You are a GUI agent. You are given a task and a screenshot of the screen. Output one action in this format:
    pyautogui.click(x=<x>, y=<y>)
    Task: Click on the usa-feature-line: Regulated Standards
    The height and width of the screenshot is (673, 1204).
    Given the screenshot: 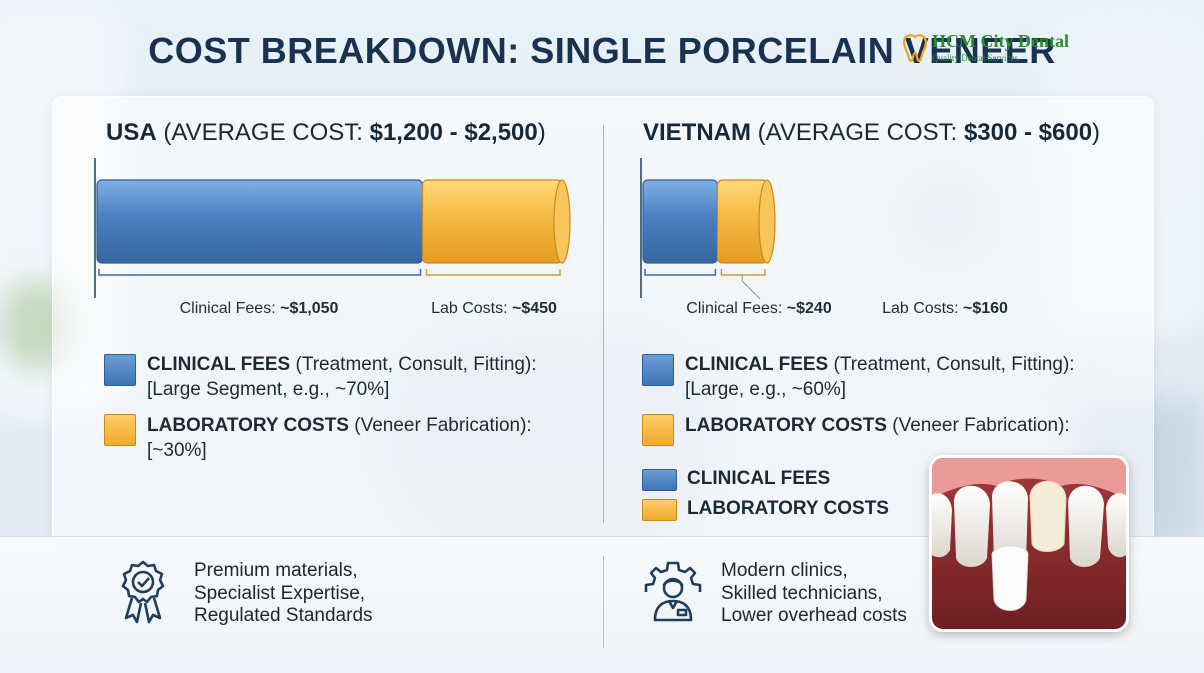 What is the action you would take?
    pyautogui.click(x=283, y=615)
    